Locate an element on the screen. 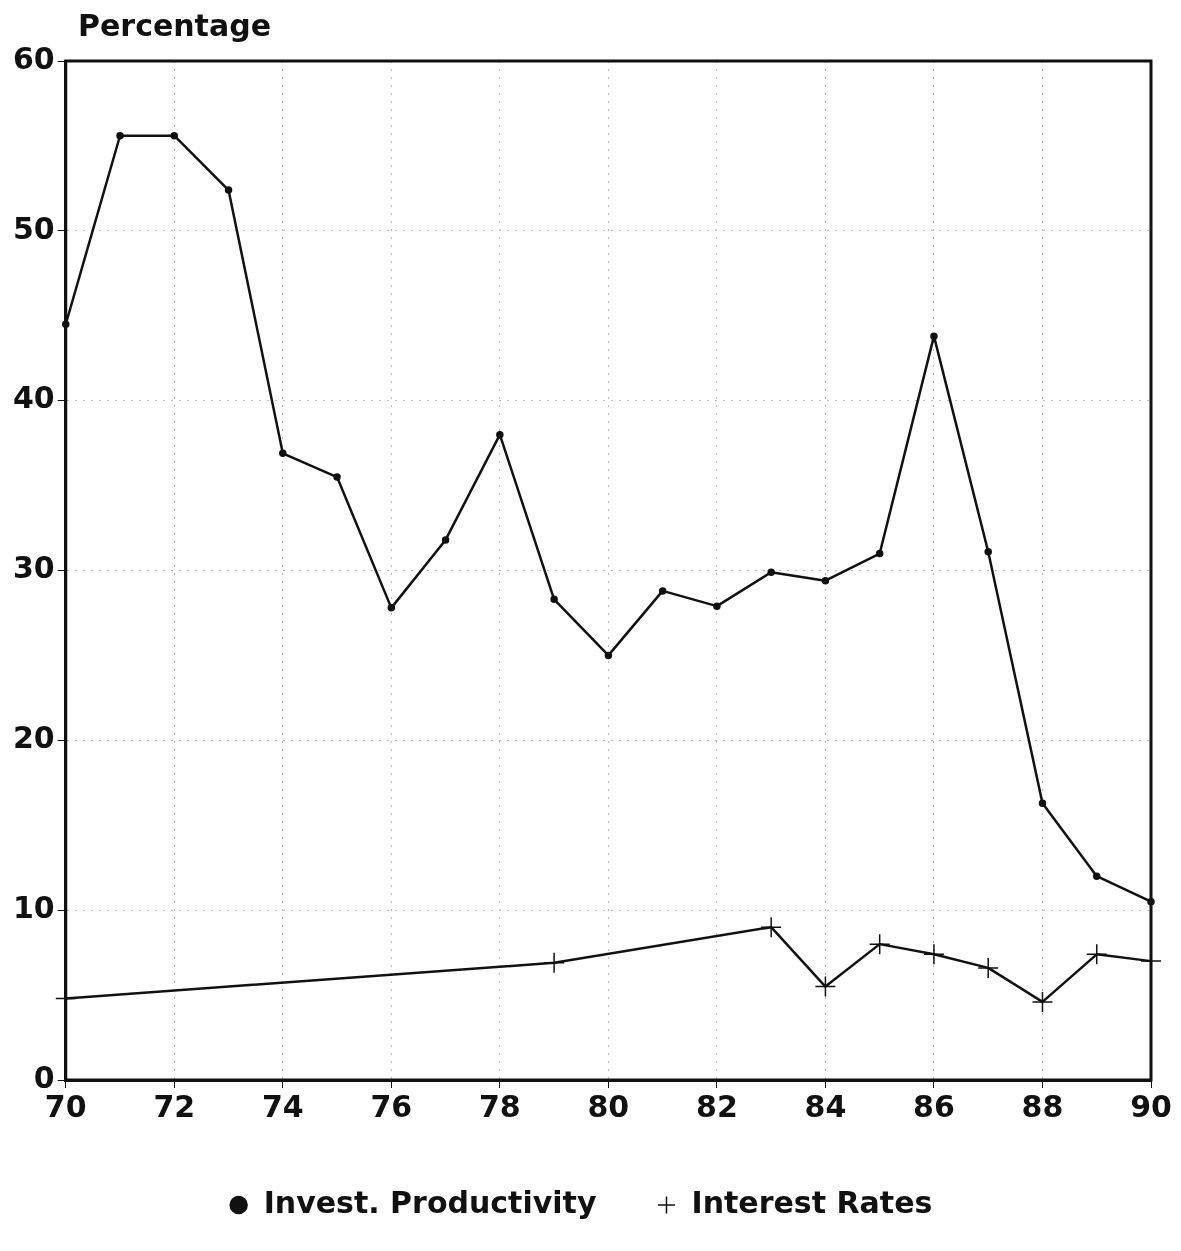 Image resolution: width=1181 pixels, height=1251 pixels. x-tick-label: 82 is located at coordinates (717, 1106).